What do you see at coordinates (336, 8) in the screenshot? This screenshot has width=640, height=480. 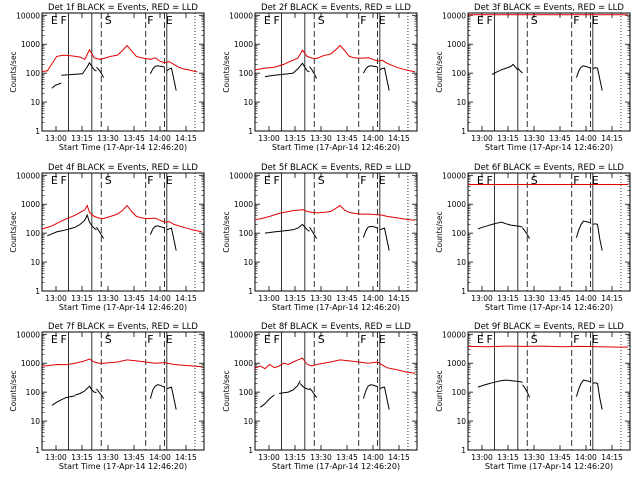 I see `panel-title: Det 2f BLACK = Events, RED = LLD` at bounding box center [336, 8].